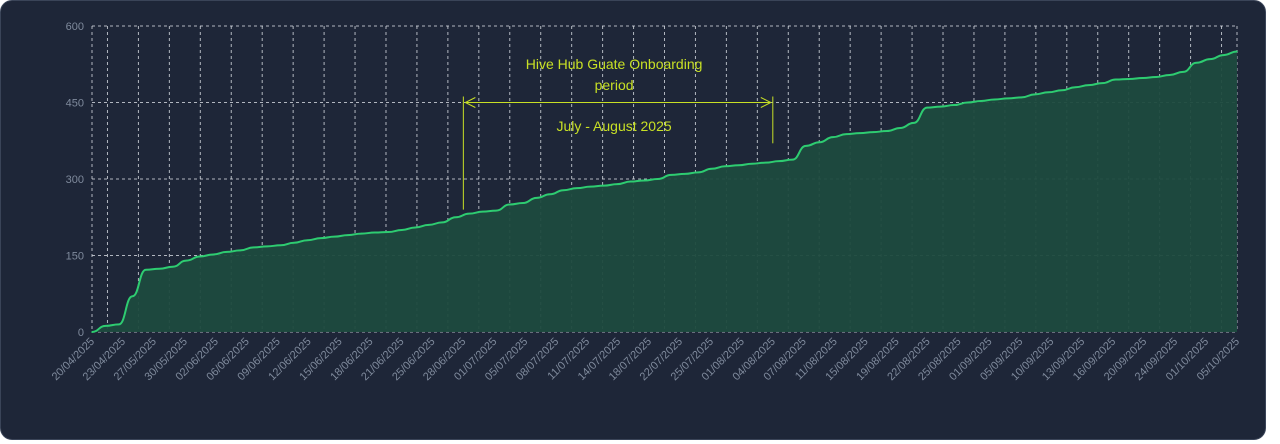  I want to click on annotation-arrowhead-right, so click(766, 102).